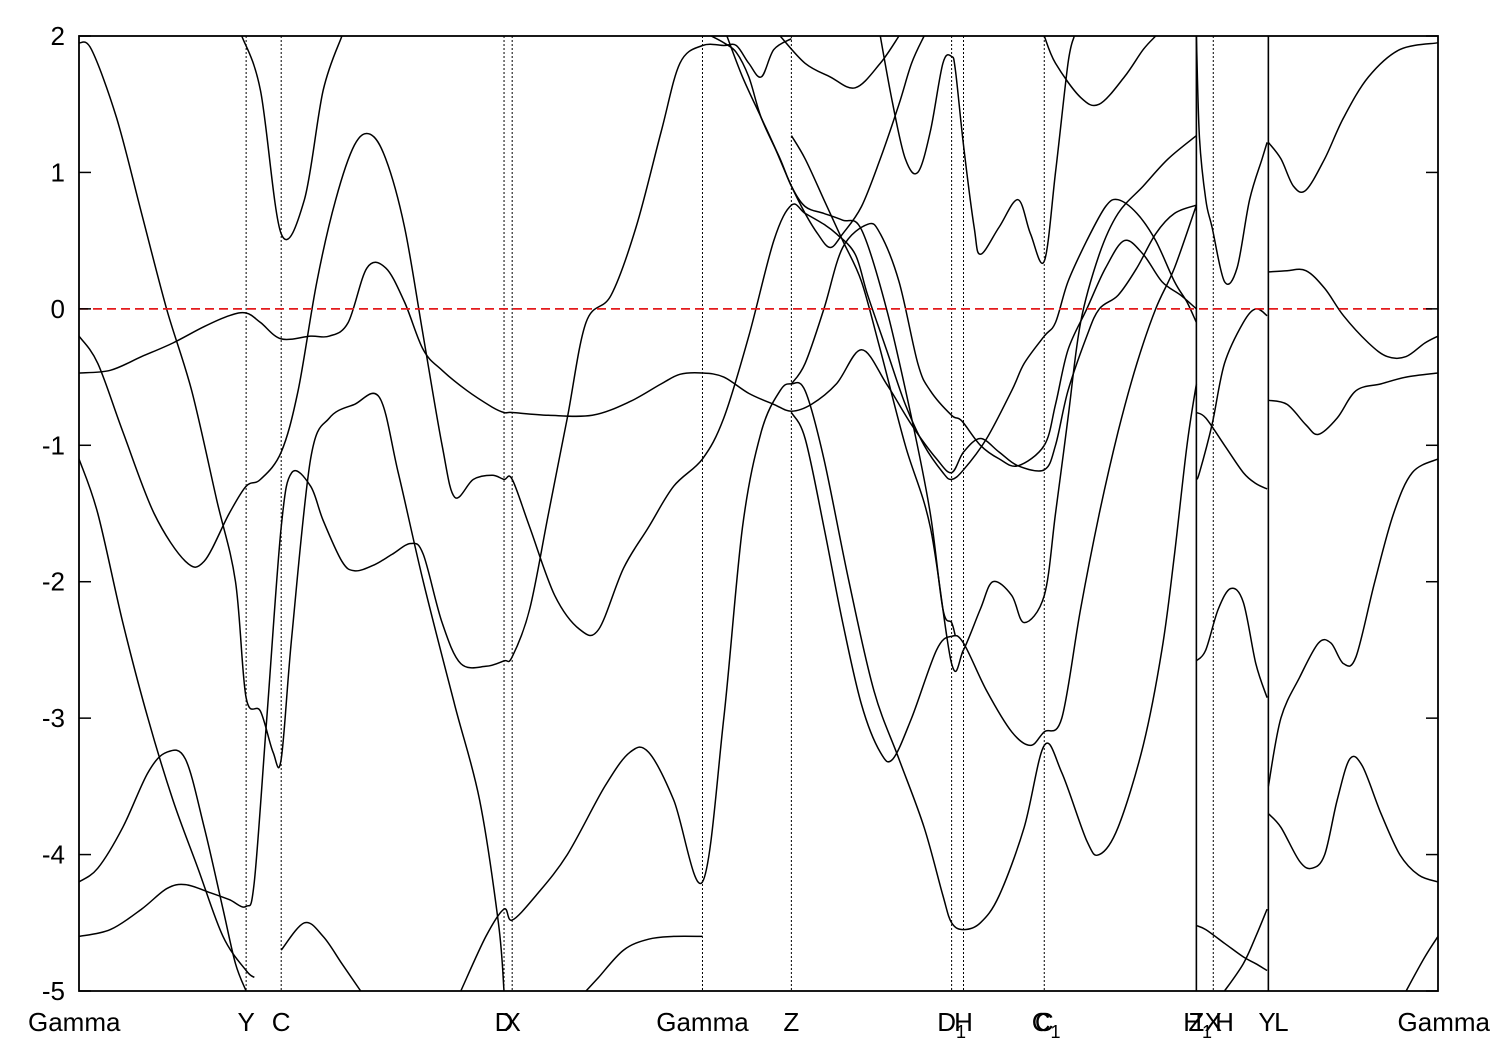 Image resolution: width=1500 pixels, height=1050 pixels. What do you see at coordinates (1281, 1022) in the screenshot?
I see `k-point-label-16: L` at bounding box center [1281, 1022].